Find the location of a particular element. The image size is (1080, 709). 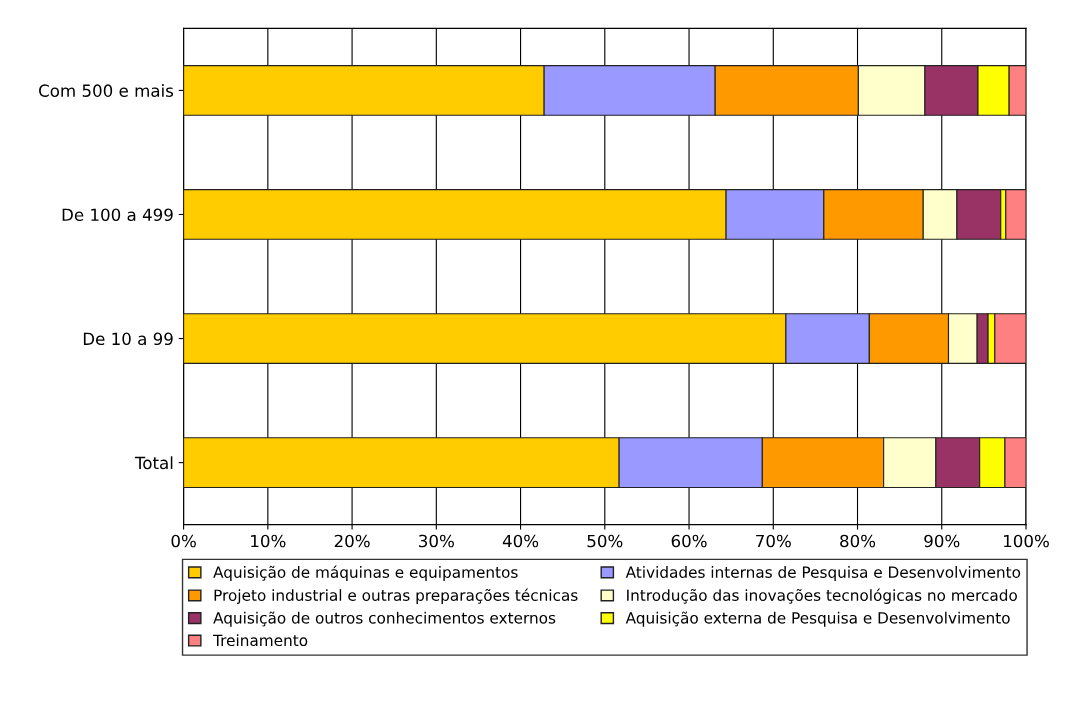

y-tick-label: Com 500 e mais is located at coordinates (106, 90).